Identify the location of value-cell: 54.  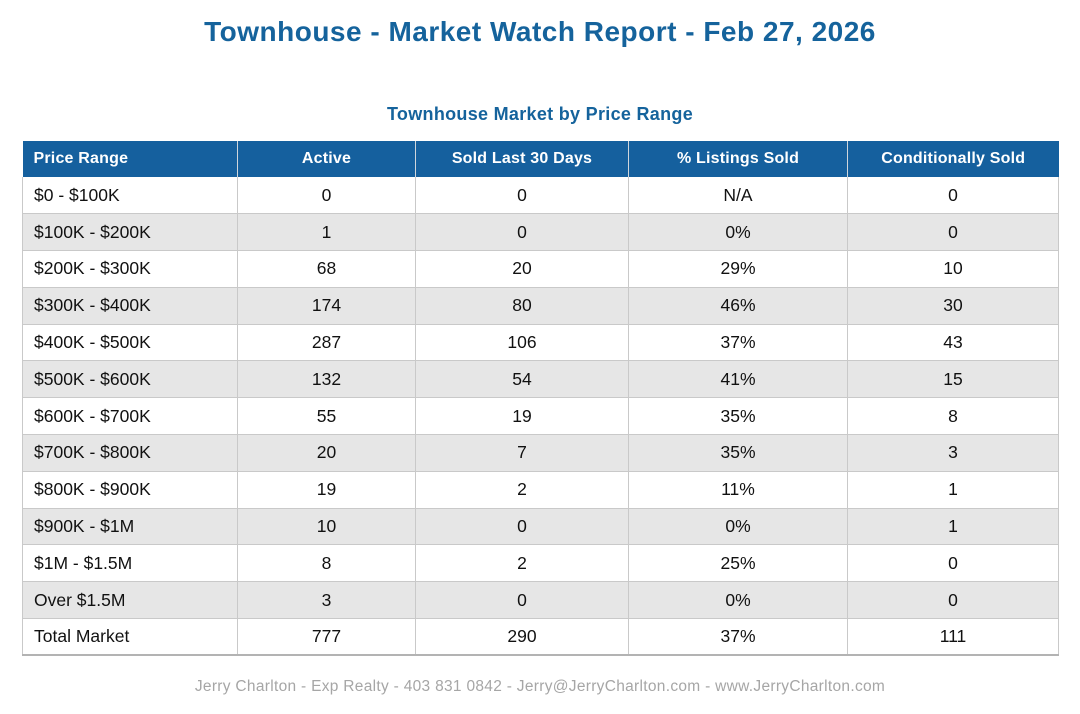
(522, 379).